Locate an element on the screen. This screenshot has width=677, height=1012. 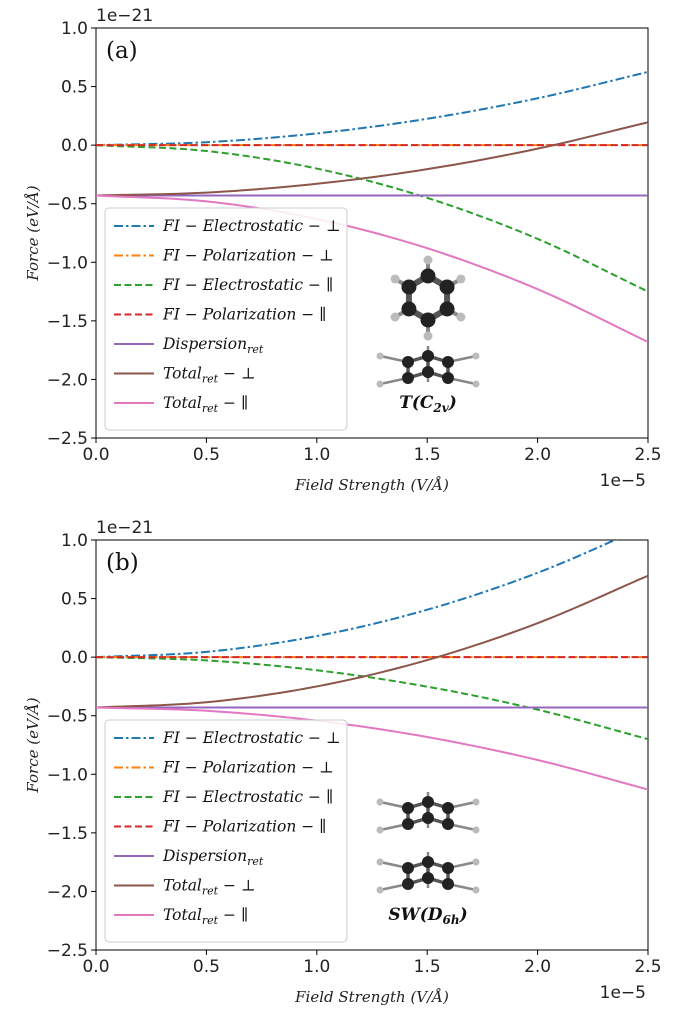
panel-label: (b) is located at coordinates (122, 563).